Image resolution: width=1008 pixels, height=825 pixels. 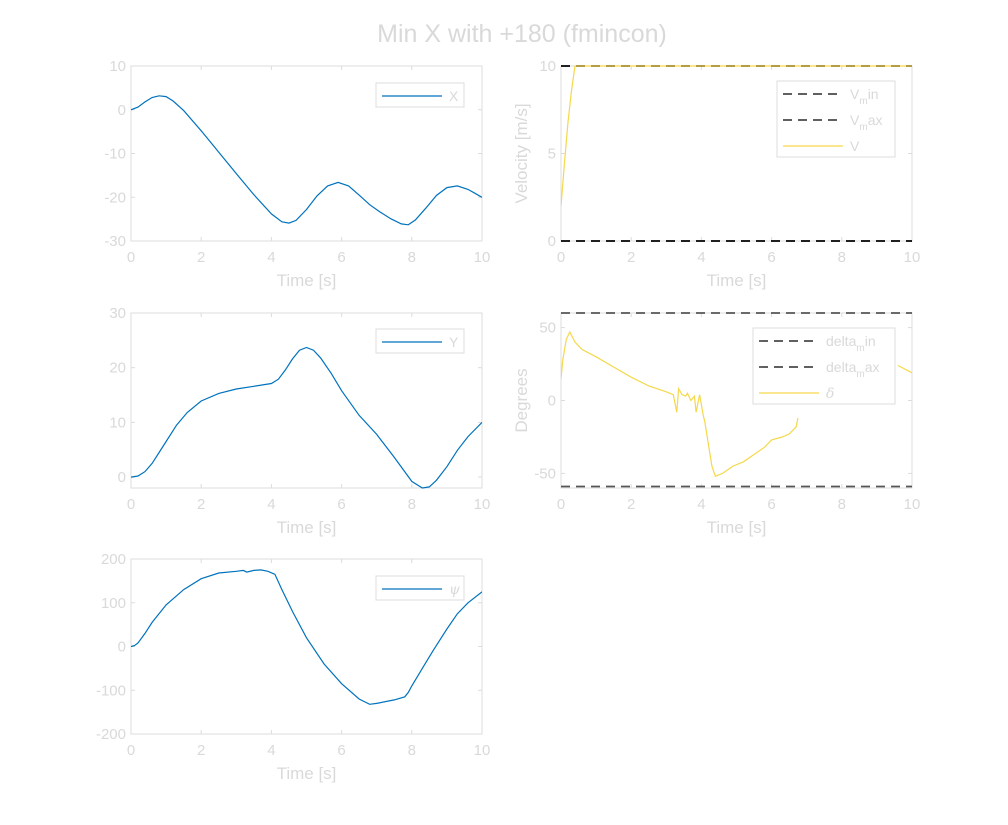 What do you see at coordinates (545, 473) in the screenshot?
I see `y-tick-label: -50` at bounding box center [545, 473].